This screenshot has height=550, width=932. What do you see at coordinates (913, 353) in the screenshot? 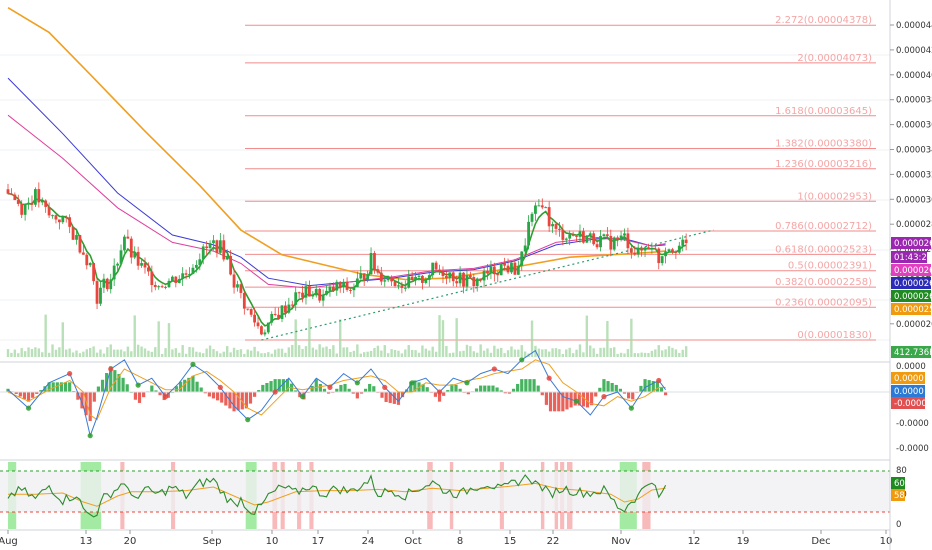
I see `price-badge-label: 412.736K` at bounding box center [913, 353].